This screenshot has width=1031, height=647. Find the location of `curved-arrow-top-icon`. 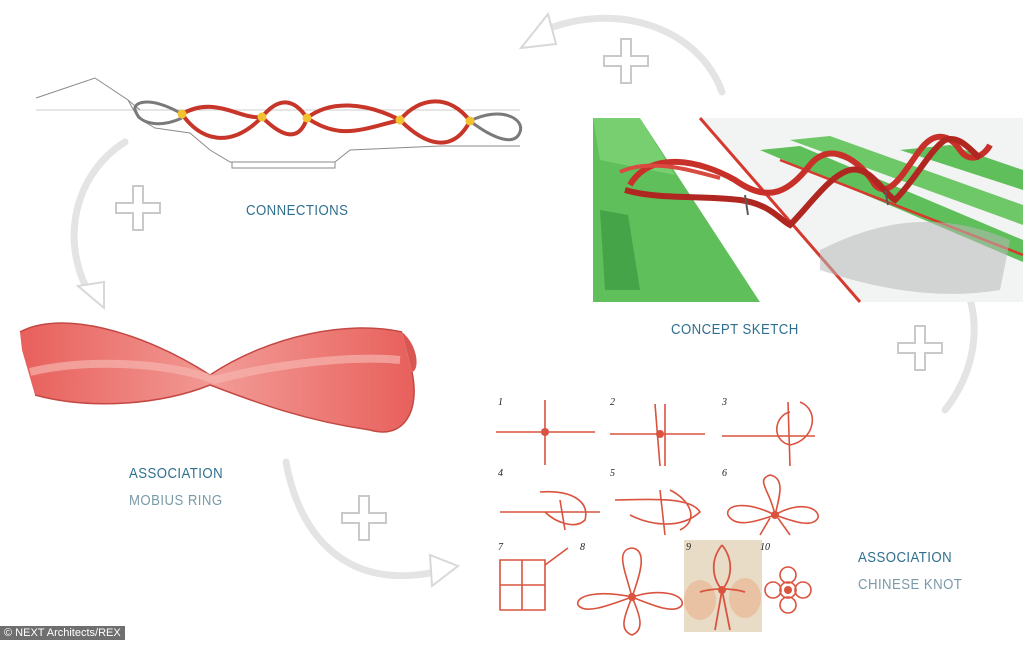

curved-arrow-top-icon is located at coordinates (622, 53).